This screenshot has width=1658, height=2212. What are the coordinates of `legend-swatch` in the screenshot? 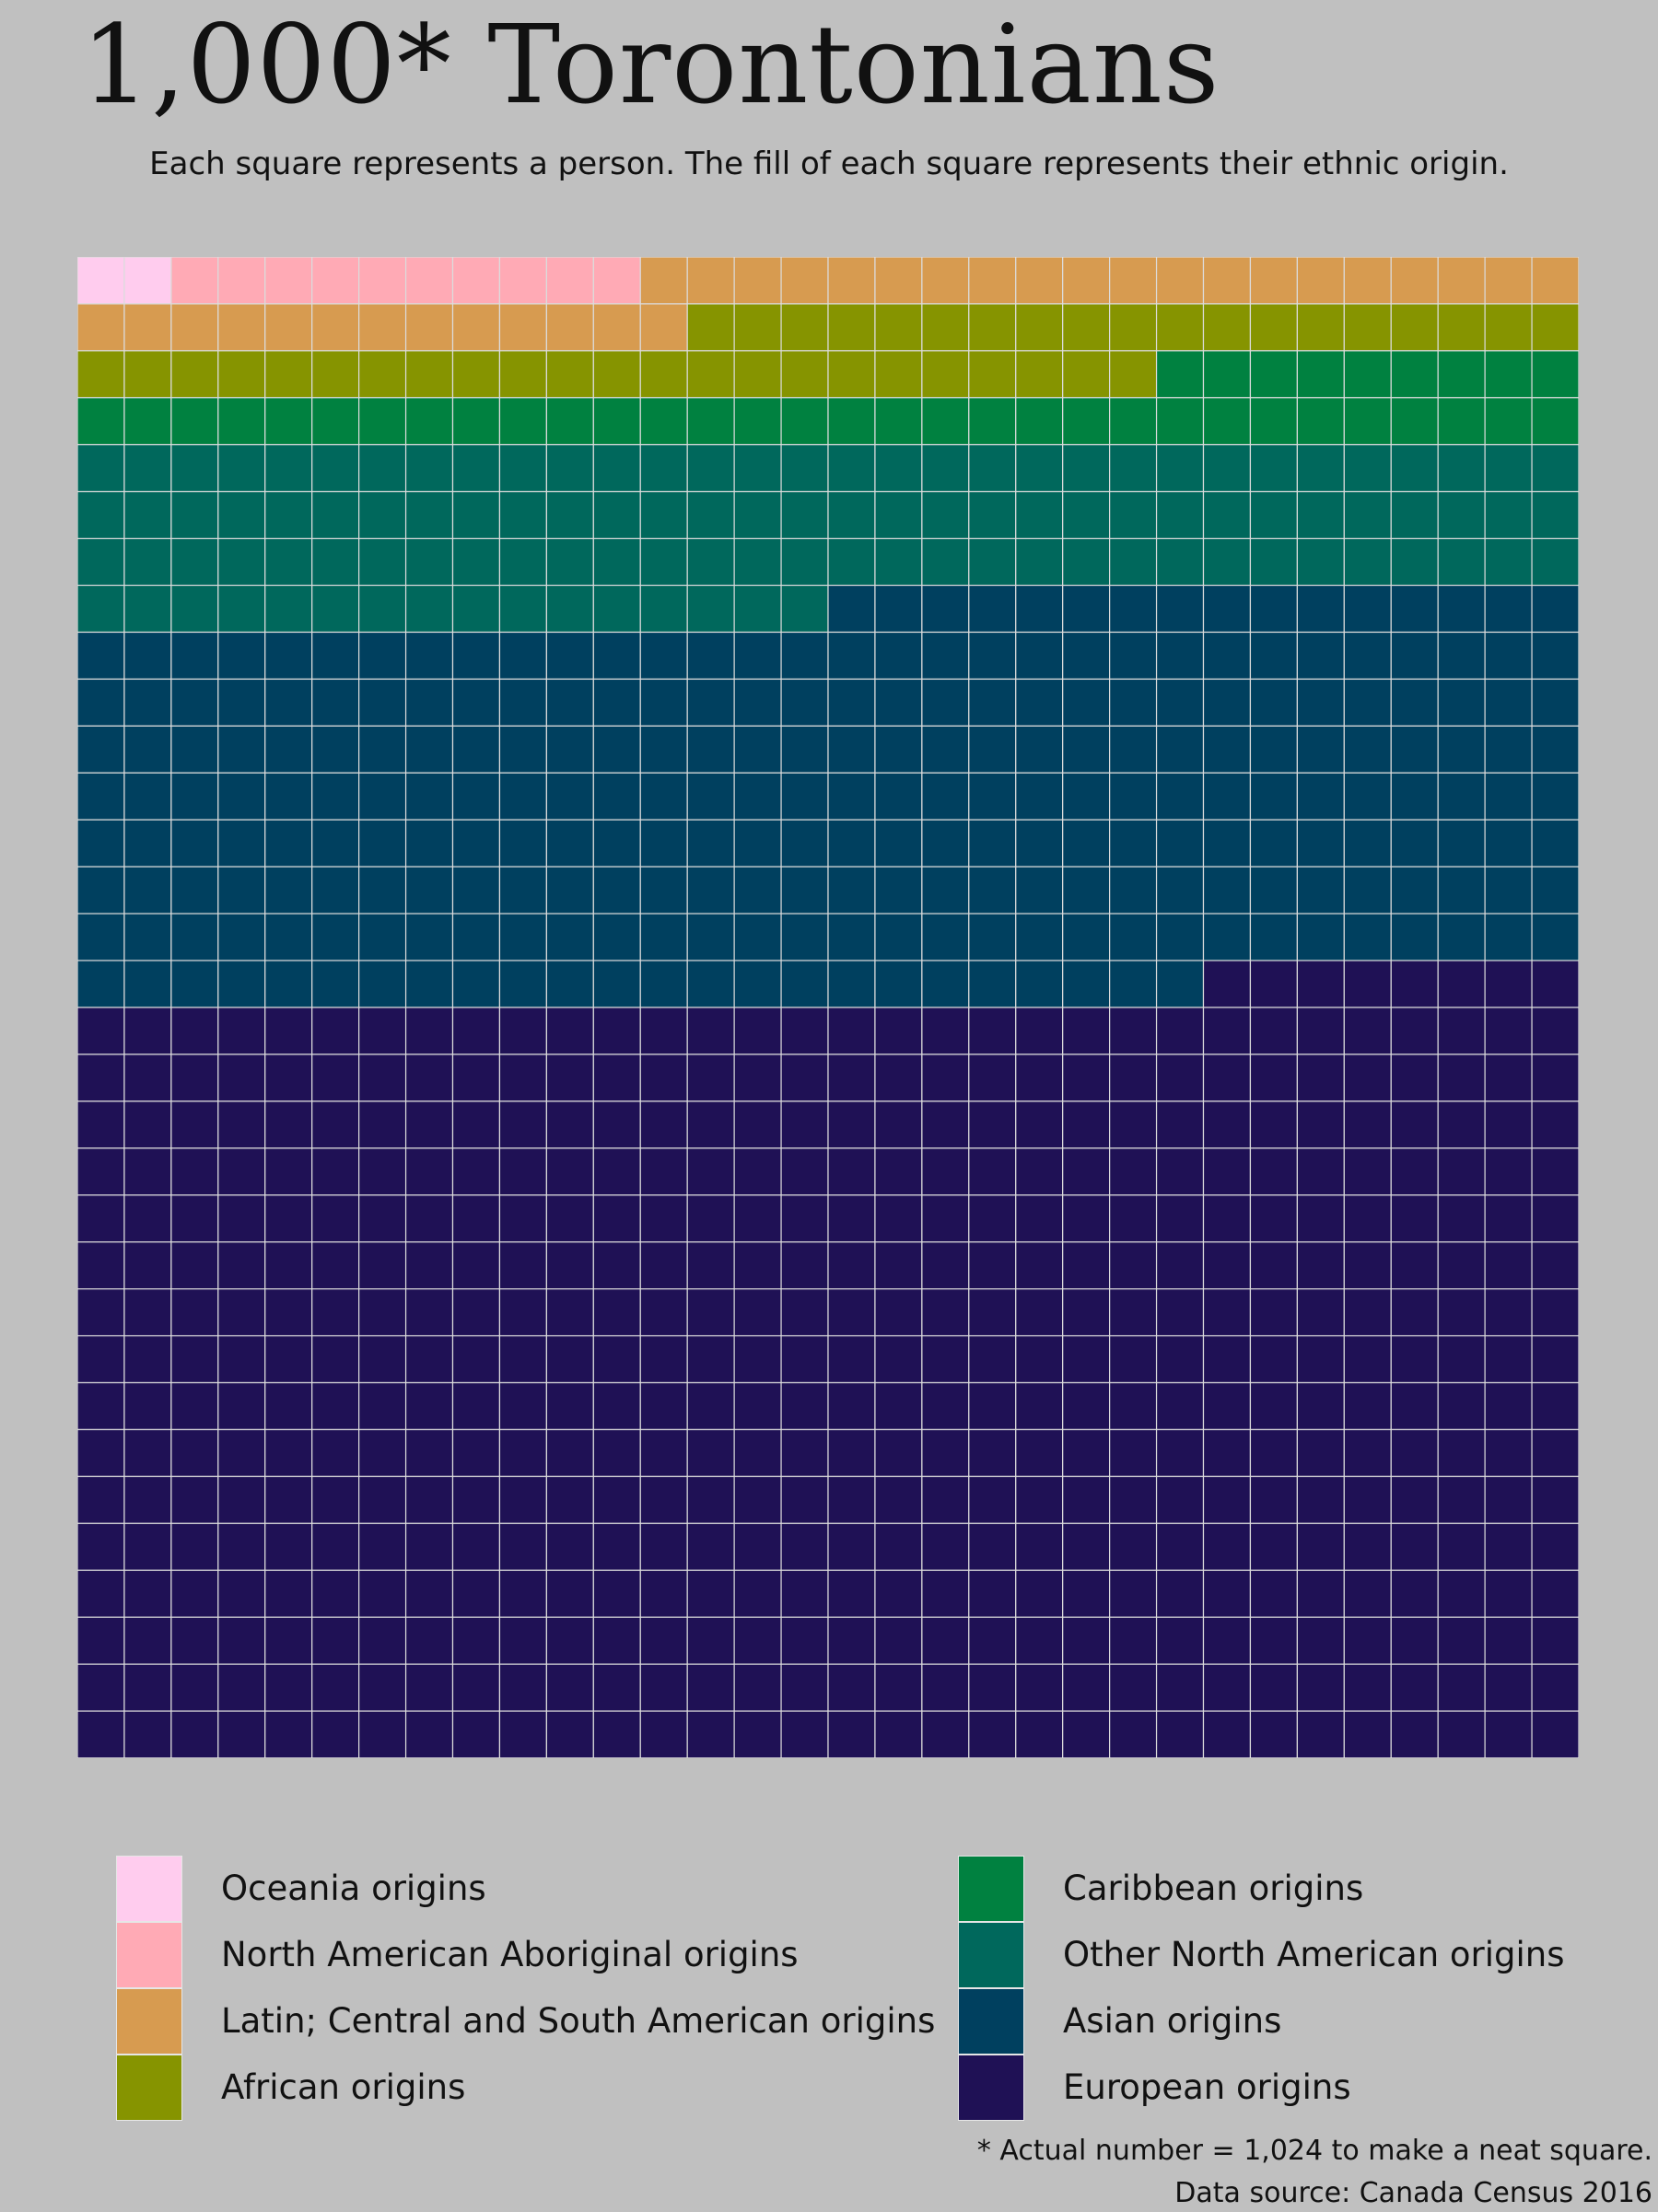 It's located at (149, 2022).